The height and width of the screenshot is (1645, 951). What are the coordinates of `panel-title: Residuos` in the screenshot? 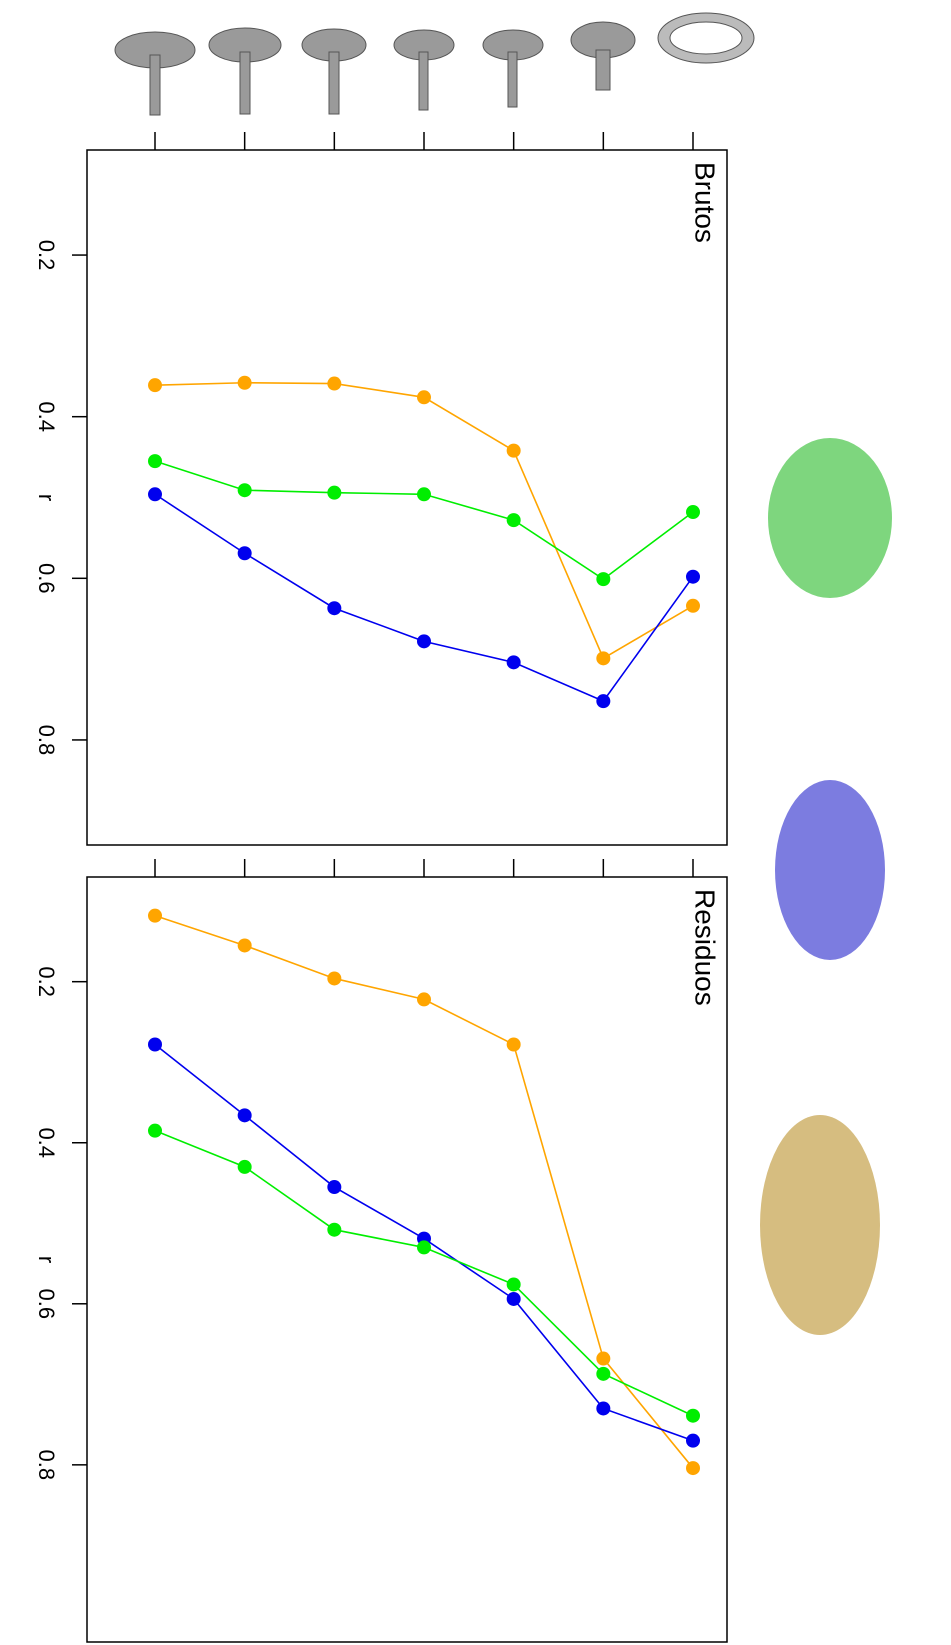 It's located at (705, 947).